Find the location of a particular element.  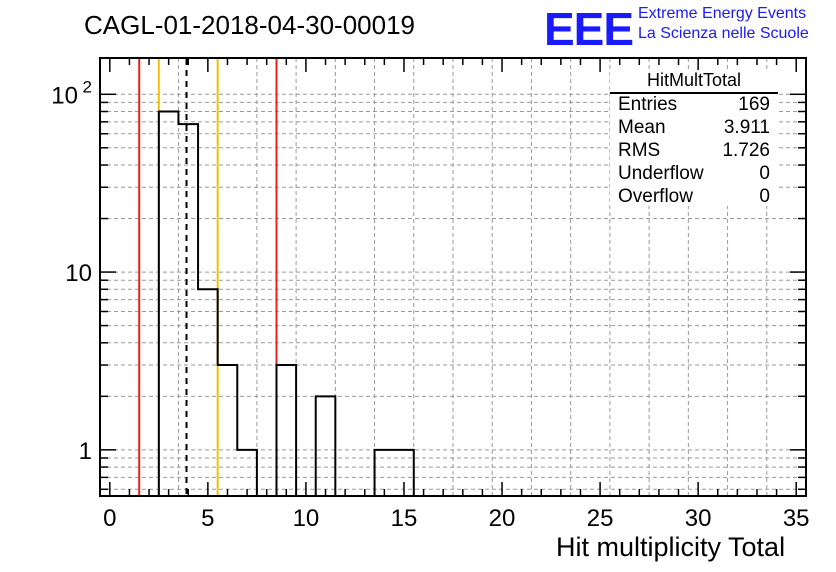

x-axis-title: Hit multiplicity Total is located at coordinates (671, 547).